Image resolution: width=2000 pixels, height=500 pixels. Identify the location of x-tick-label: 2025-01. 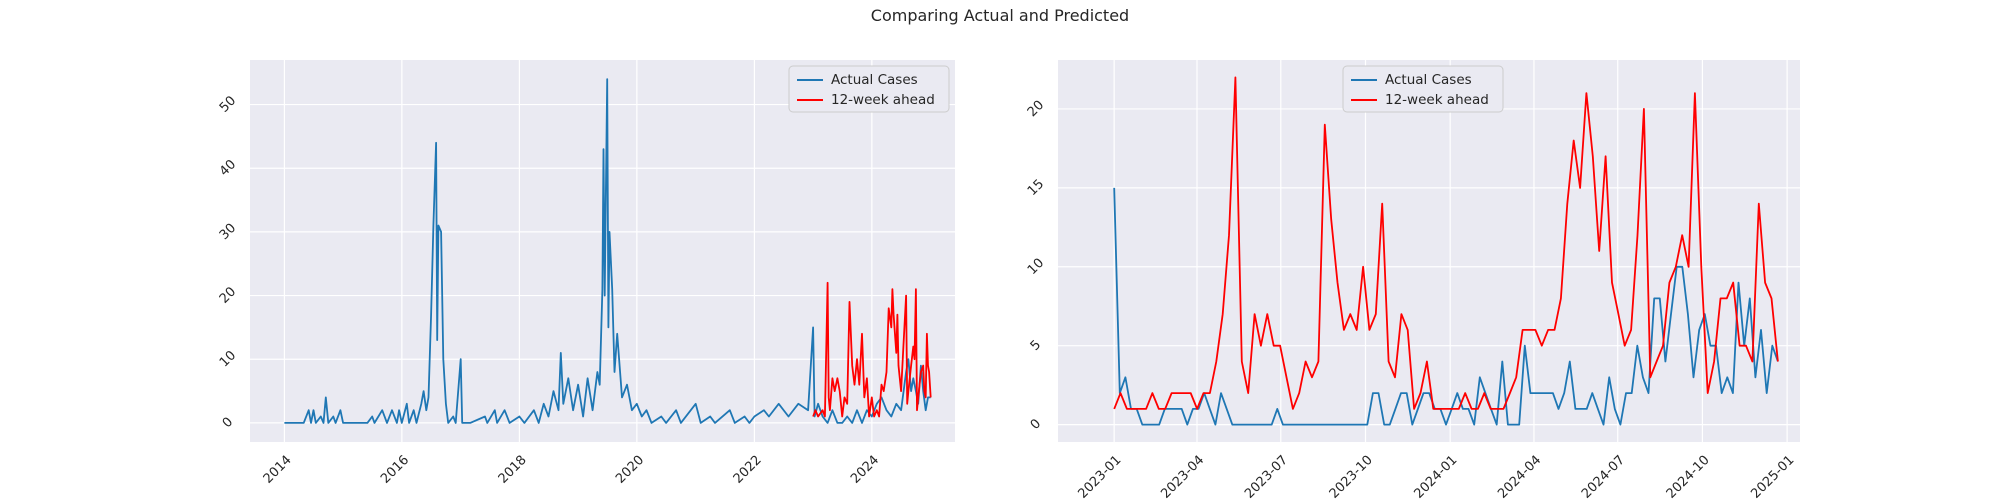
(1772, 476).